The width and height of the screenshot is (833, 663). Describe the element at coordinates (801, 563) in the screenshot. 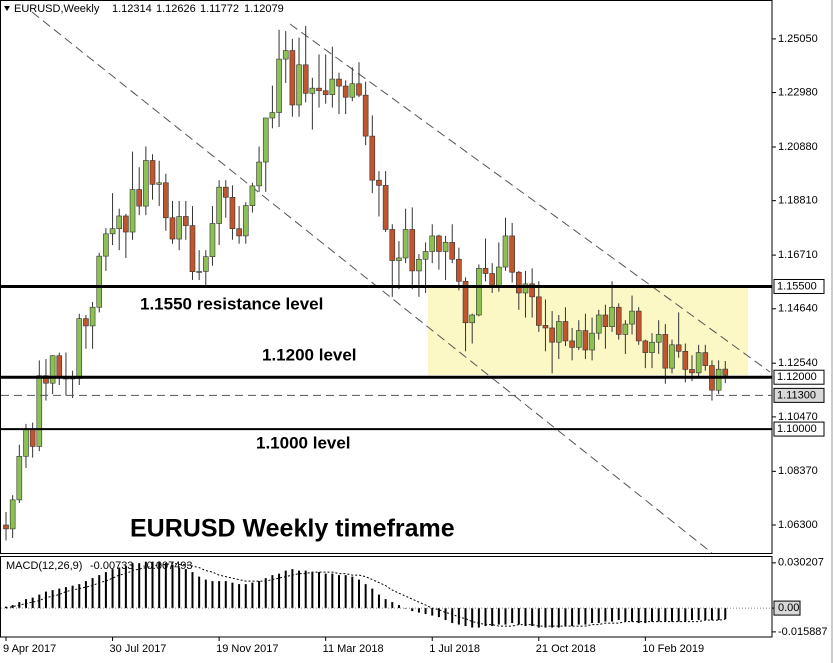

I see `macd-y-tick-label: 0.030207` at that location.